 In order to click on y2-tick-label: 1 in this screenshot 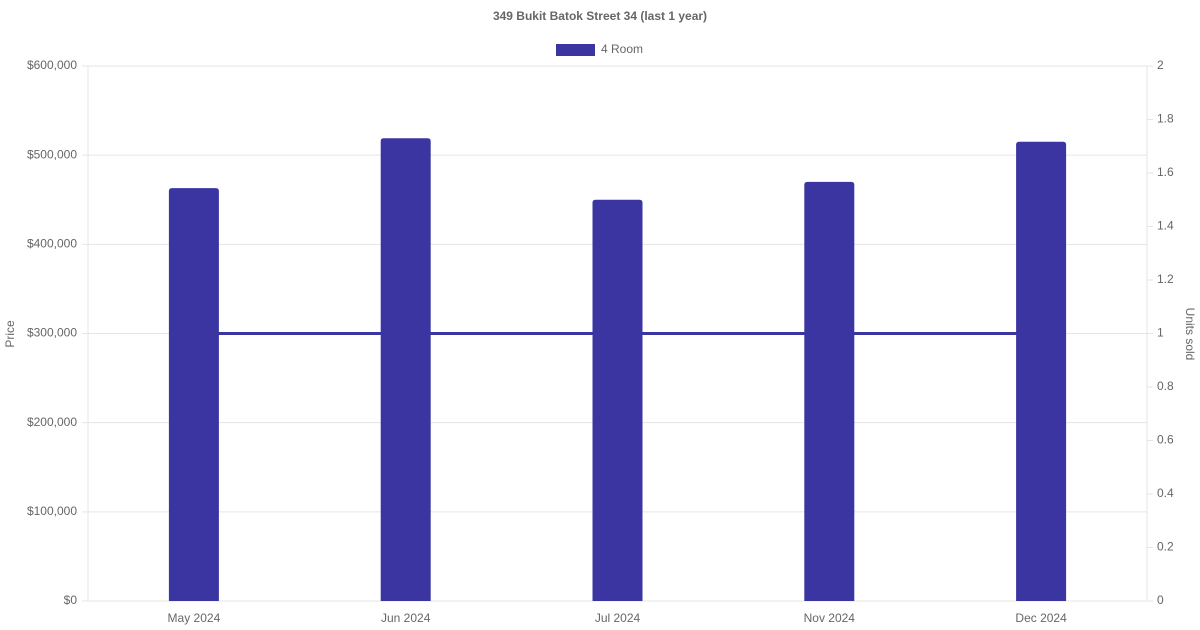, I will do `click(1160, 333)`.